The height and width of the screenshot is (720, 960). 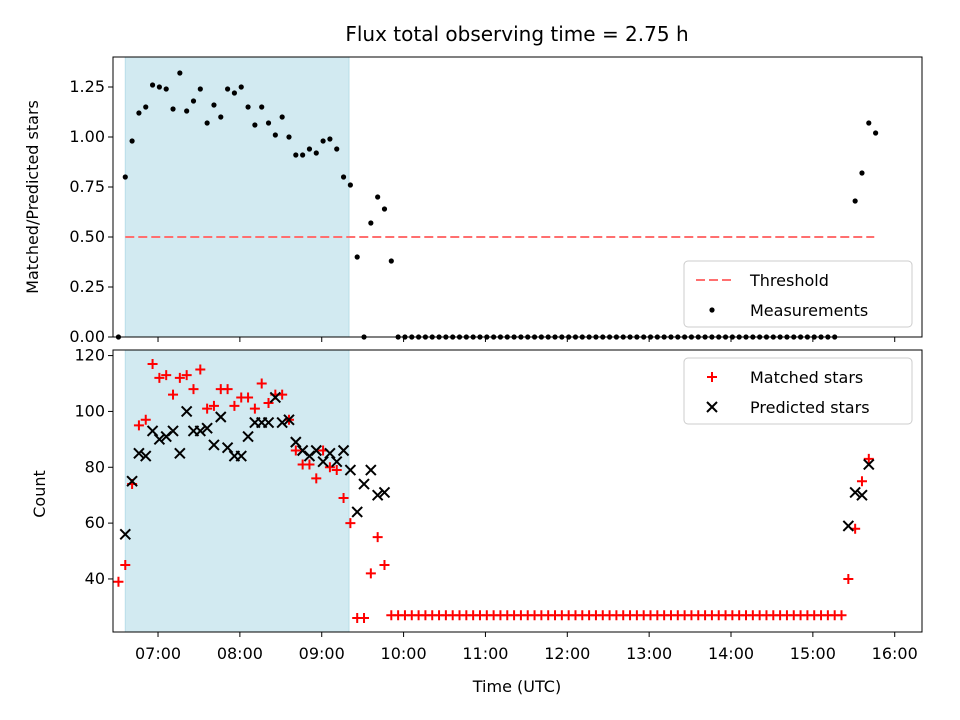 What do you see at coordinates (712, 377) in the screenshot?
I see `legend-matched-swatch` at bounding box center [712, 377].